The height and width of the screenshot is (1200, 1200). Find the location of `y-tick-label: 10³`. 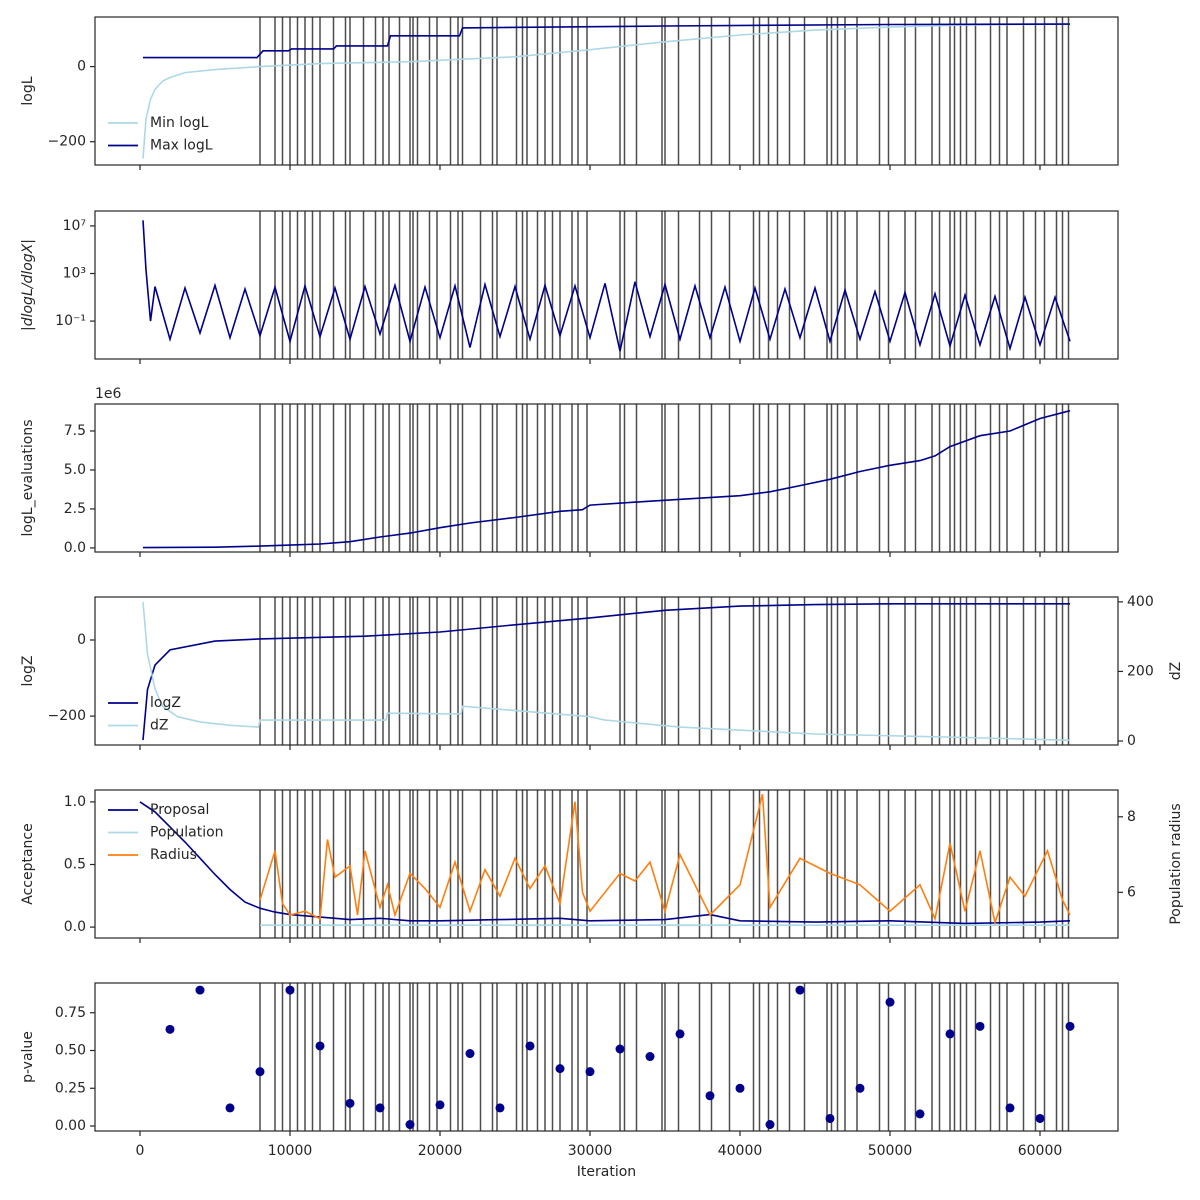

y-tick-label: 10³ is located at coordinates (74, 274).